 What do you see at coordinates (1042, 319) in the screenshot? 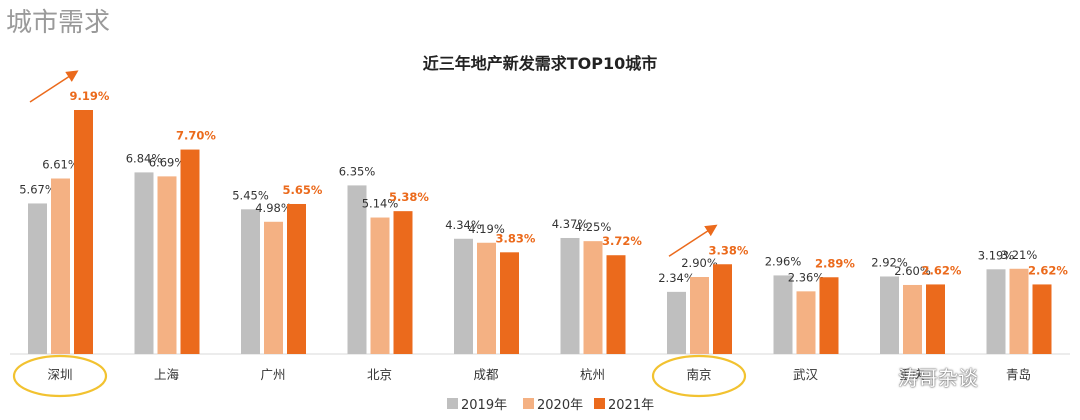
I see `bar-2021年-青岛` at bounding box center [1042, 319].